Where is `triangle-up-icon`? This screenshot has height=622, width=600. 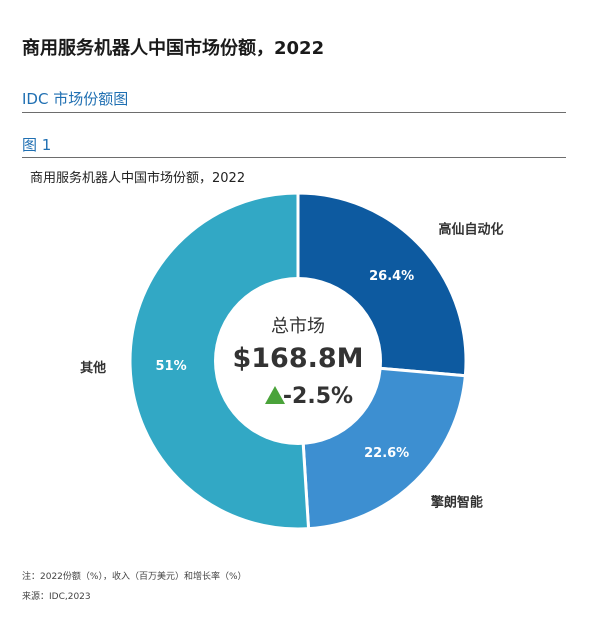
triangle-up-icon is located at coordinates (275, 395).